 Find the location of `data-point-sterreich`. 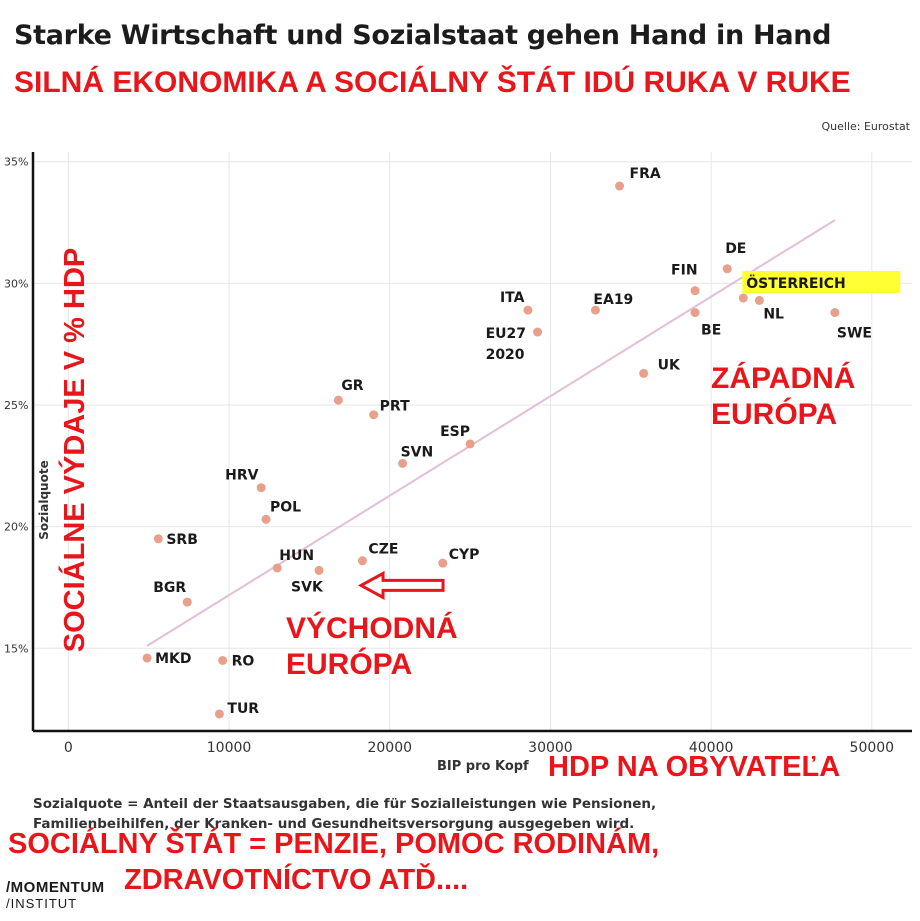

data-point-sterreich is located at coordinates (743, 298).